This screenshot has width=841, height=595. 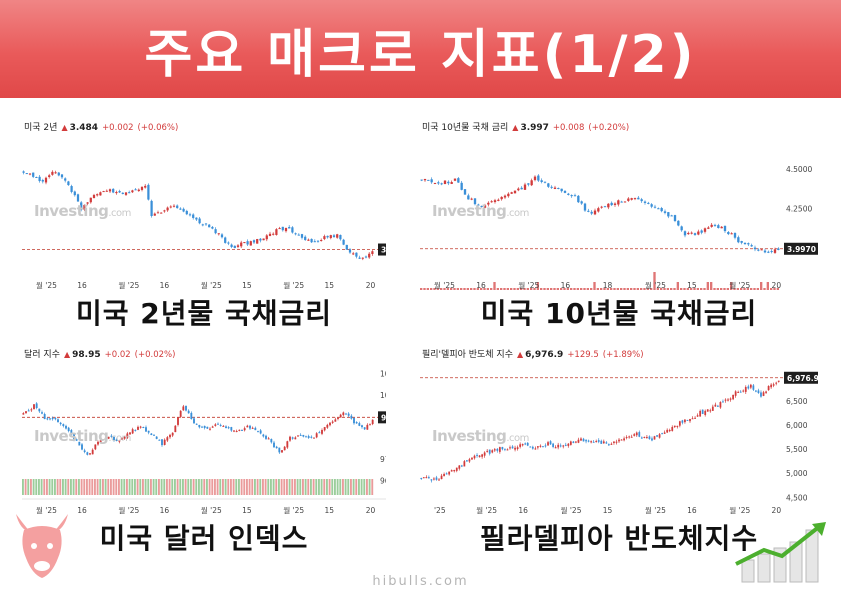 What do you see at coordinates (801, 248) in the screenshot?
I see `last-value-box` at bounding box center [801, 248].